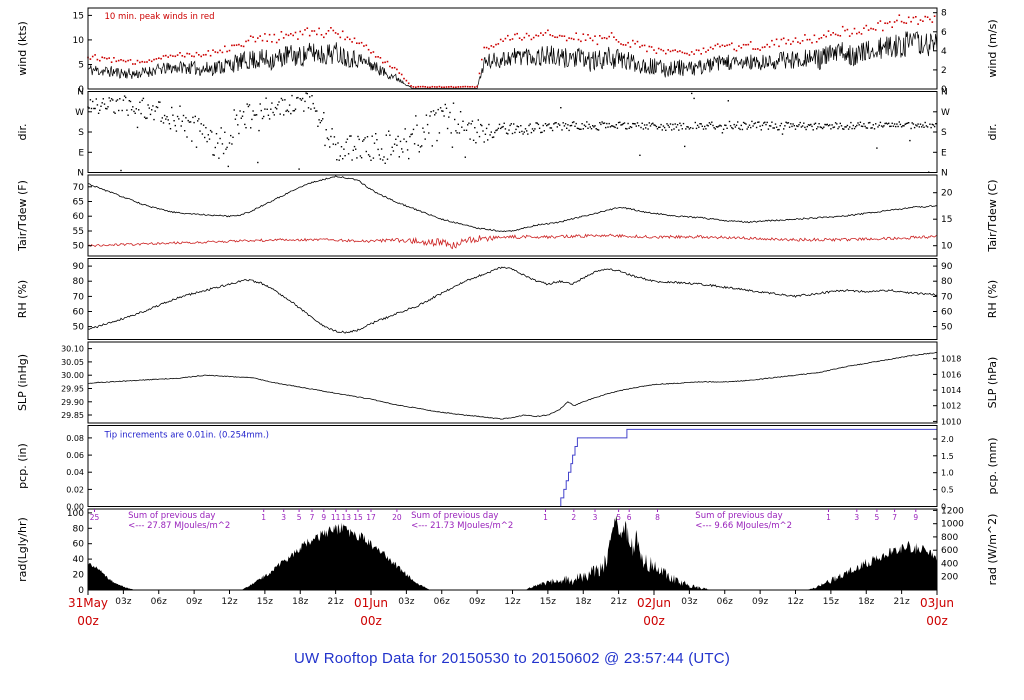 The height and width of the screenshot is (700, 1024). I want to click on axis-label-right-sea-level-pressure: SLP (hPa), so click(992, 383).